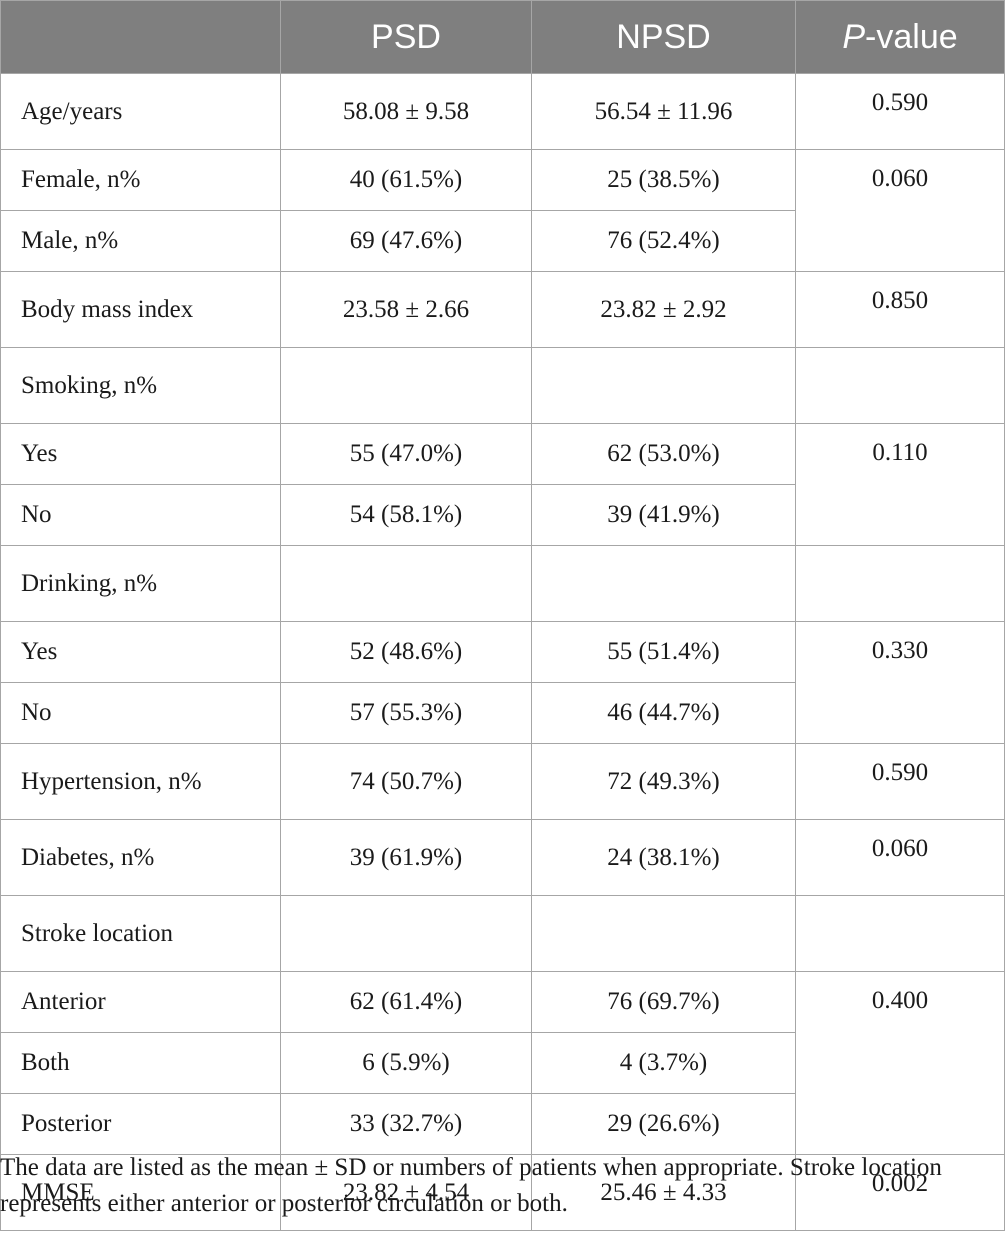  Describe the element at coordinates (406, 857) in the screenshot. I see `psd-cell: 39 (61.9%)` at that location.